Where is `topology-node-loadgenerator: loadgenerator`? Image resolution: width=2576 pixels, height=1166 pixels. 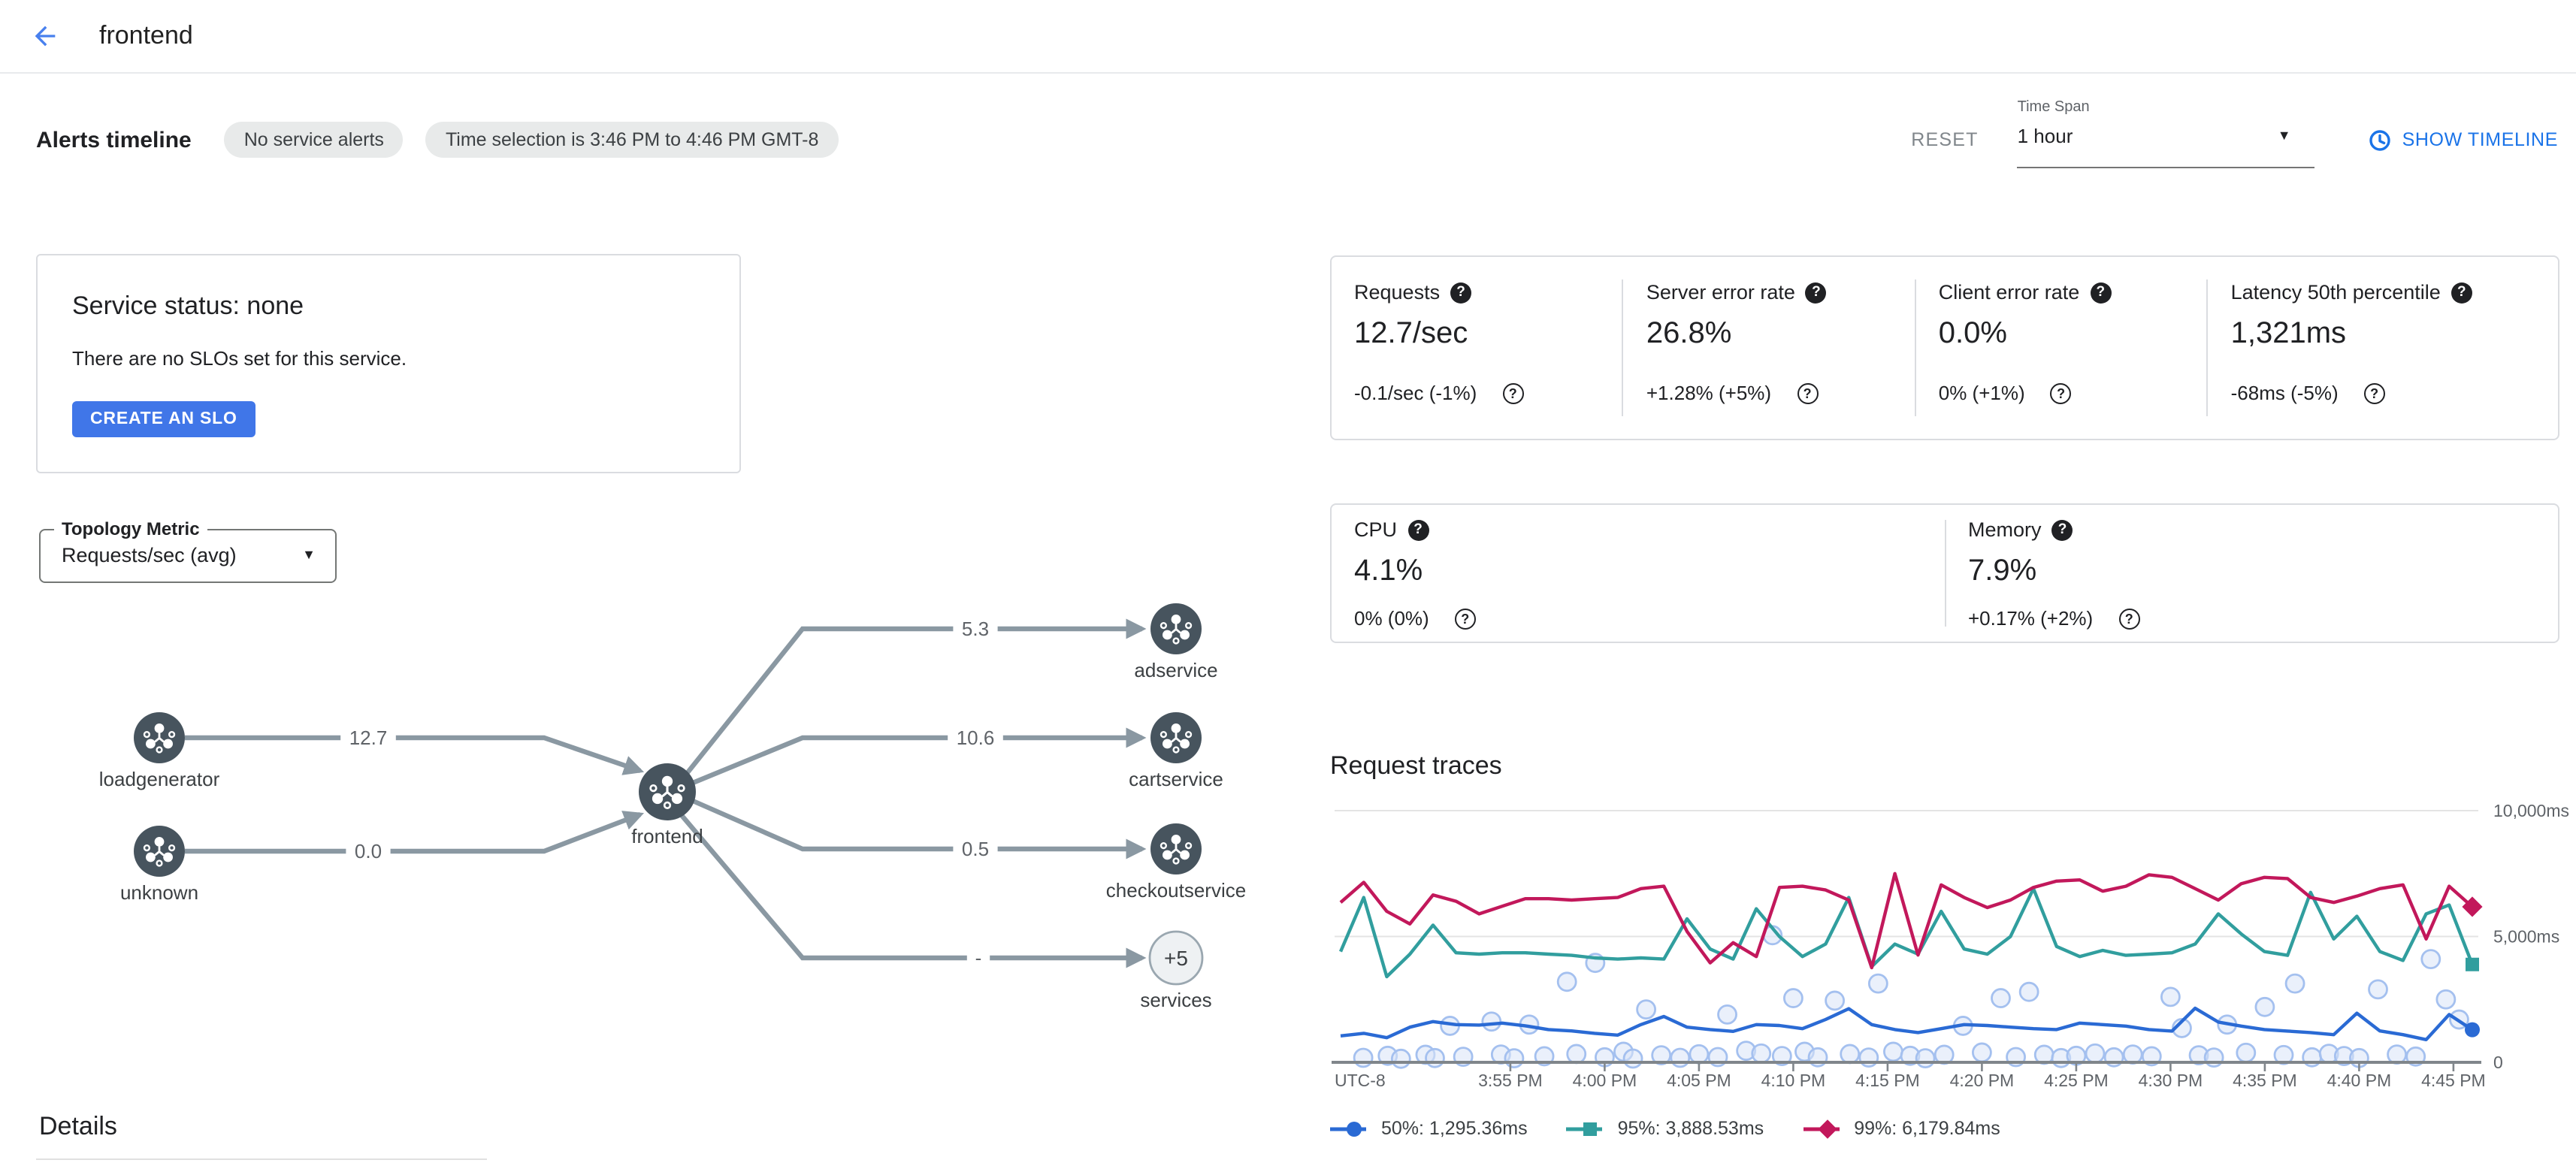 topology-node-loadgenerator: loadgenerator is located at coordinates (159, 751).